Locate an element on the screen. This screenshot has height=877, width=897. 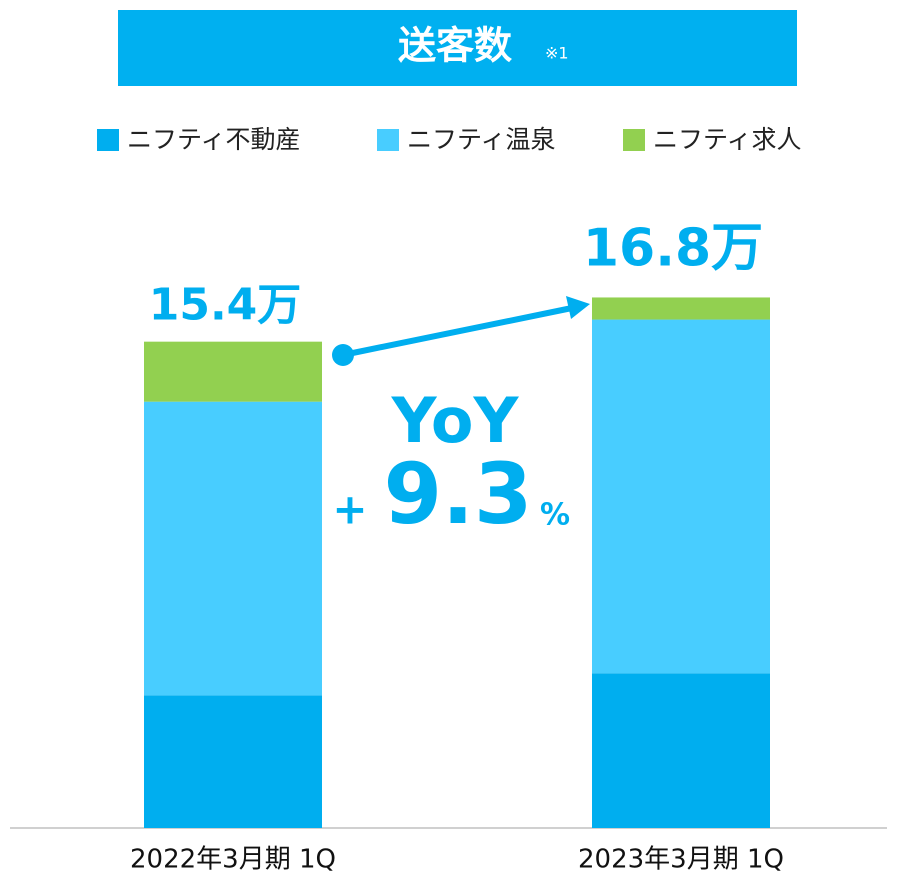
title-banner is located at coordinates (457, 48).